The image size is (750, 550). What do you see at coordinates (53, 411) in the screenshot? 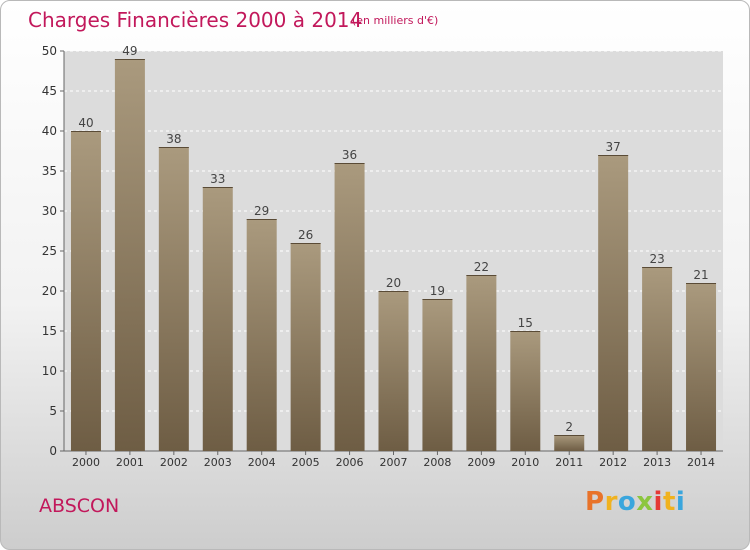
I see `y-tick-label: 5` at bounding box center [53, 411].